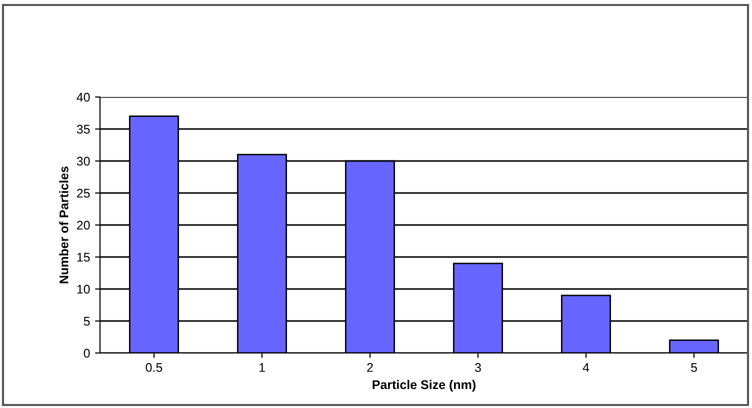 This screenshot has height=408, width=752. Describe the element at coordinates (87, 353) in the screenshot. I see `y-tick-label: 0` at that location.